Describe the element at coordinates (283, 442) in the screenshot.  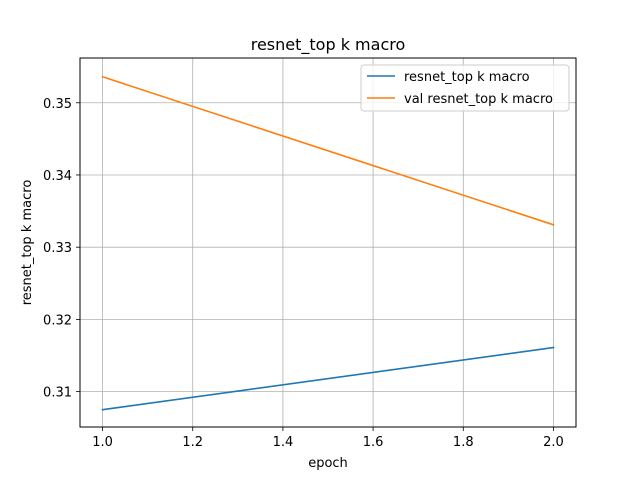
I see `x-tick-label: 1.4` at that location.